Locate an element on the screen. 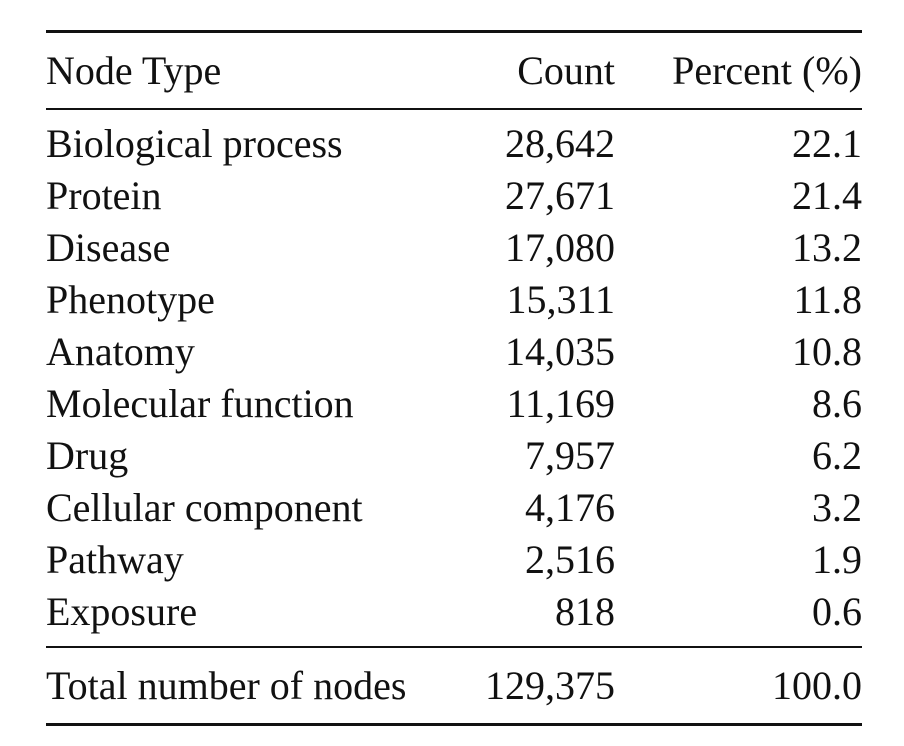 This screenshot has width=904, height=746. row-count: 14,035 is located at coordinates (560, 351).